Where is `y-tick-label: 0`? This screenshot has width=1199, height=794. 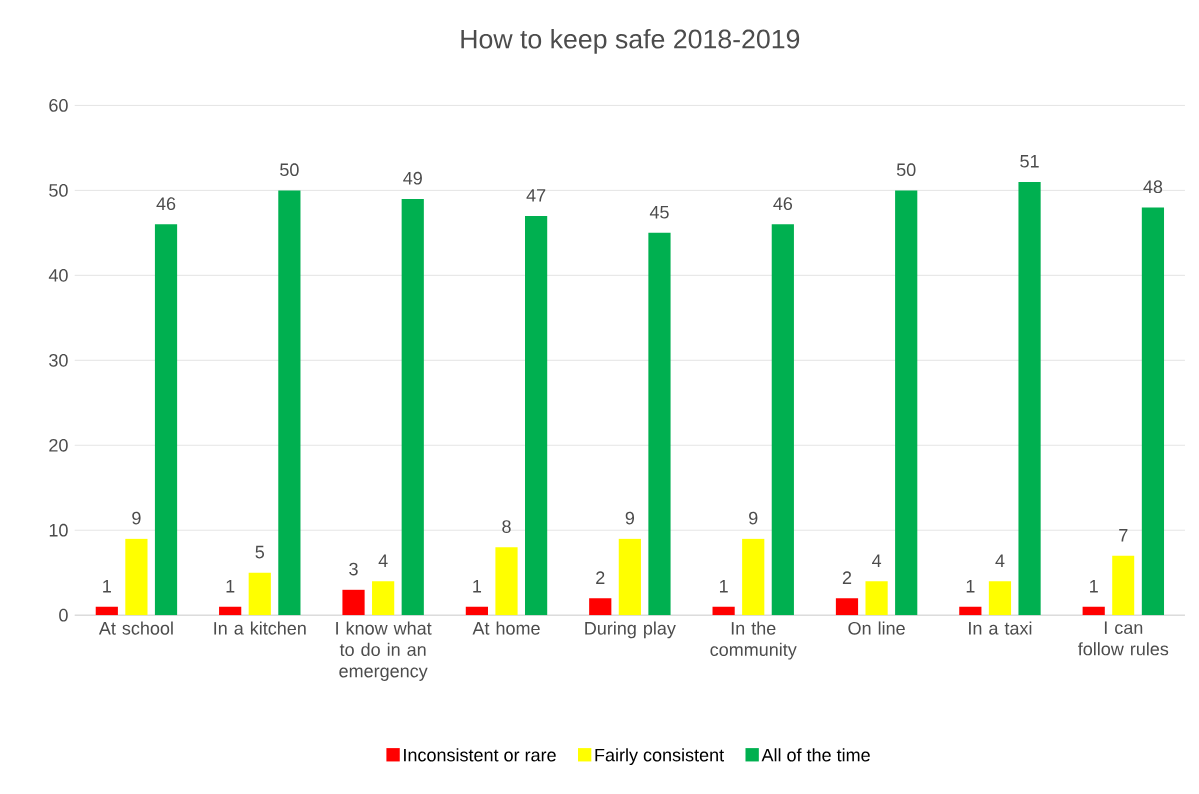
y-tick-label: 0 is located at coordinates (63, 615).